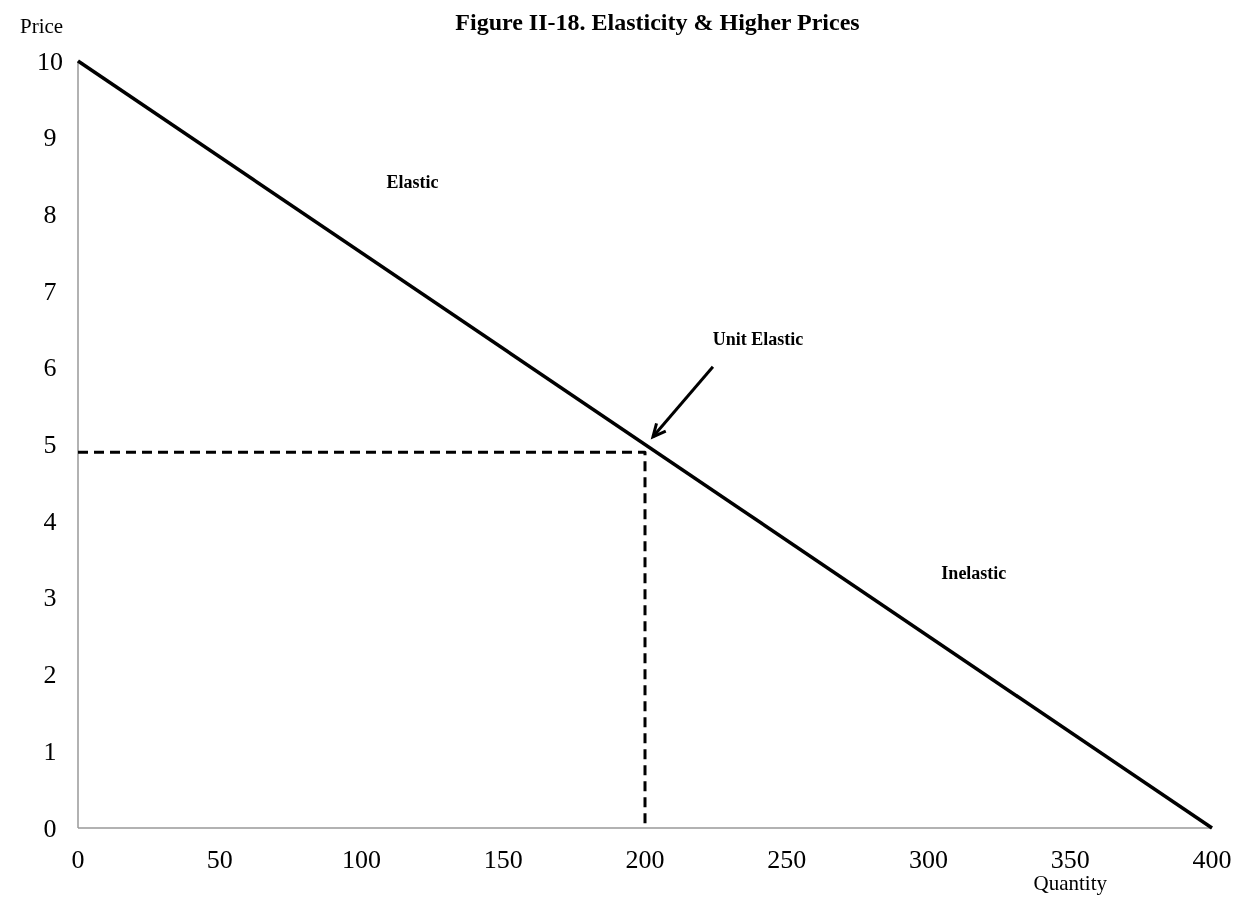  I want to click on x-axis-title: Quantity, so click(1070, 883).